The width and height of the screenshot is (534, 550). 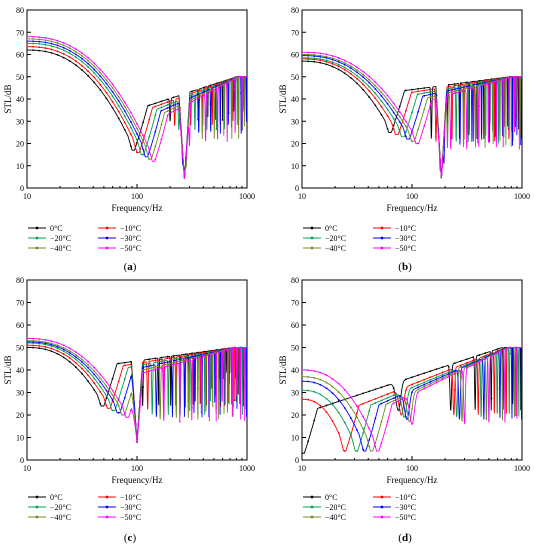 What do you see at coordinates (56, 228) in the screenshot?
I see `legend-label: 0°C` at bounding box center [56, 228].